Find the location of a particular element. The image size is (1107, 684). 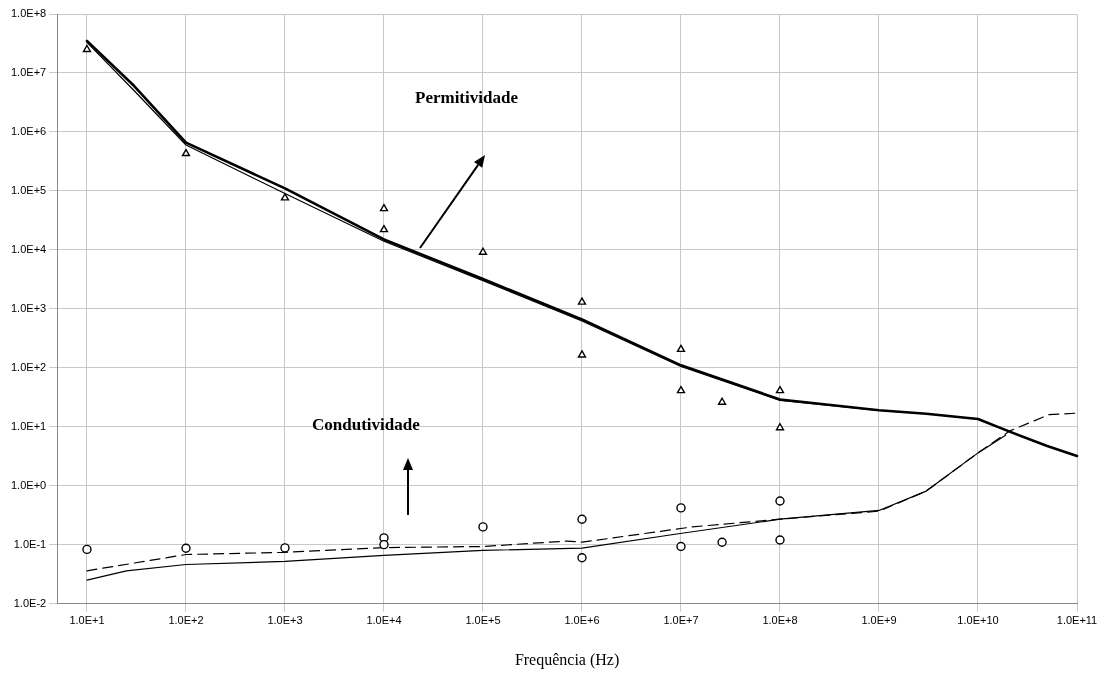

annotation: Permitividade is located at coordinates (466, 98).